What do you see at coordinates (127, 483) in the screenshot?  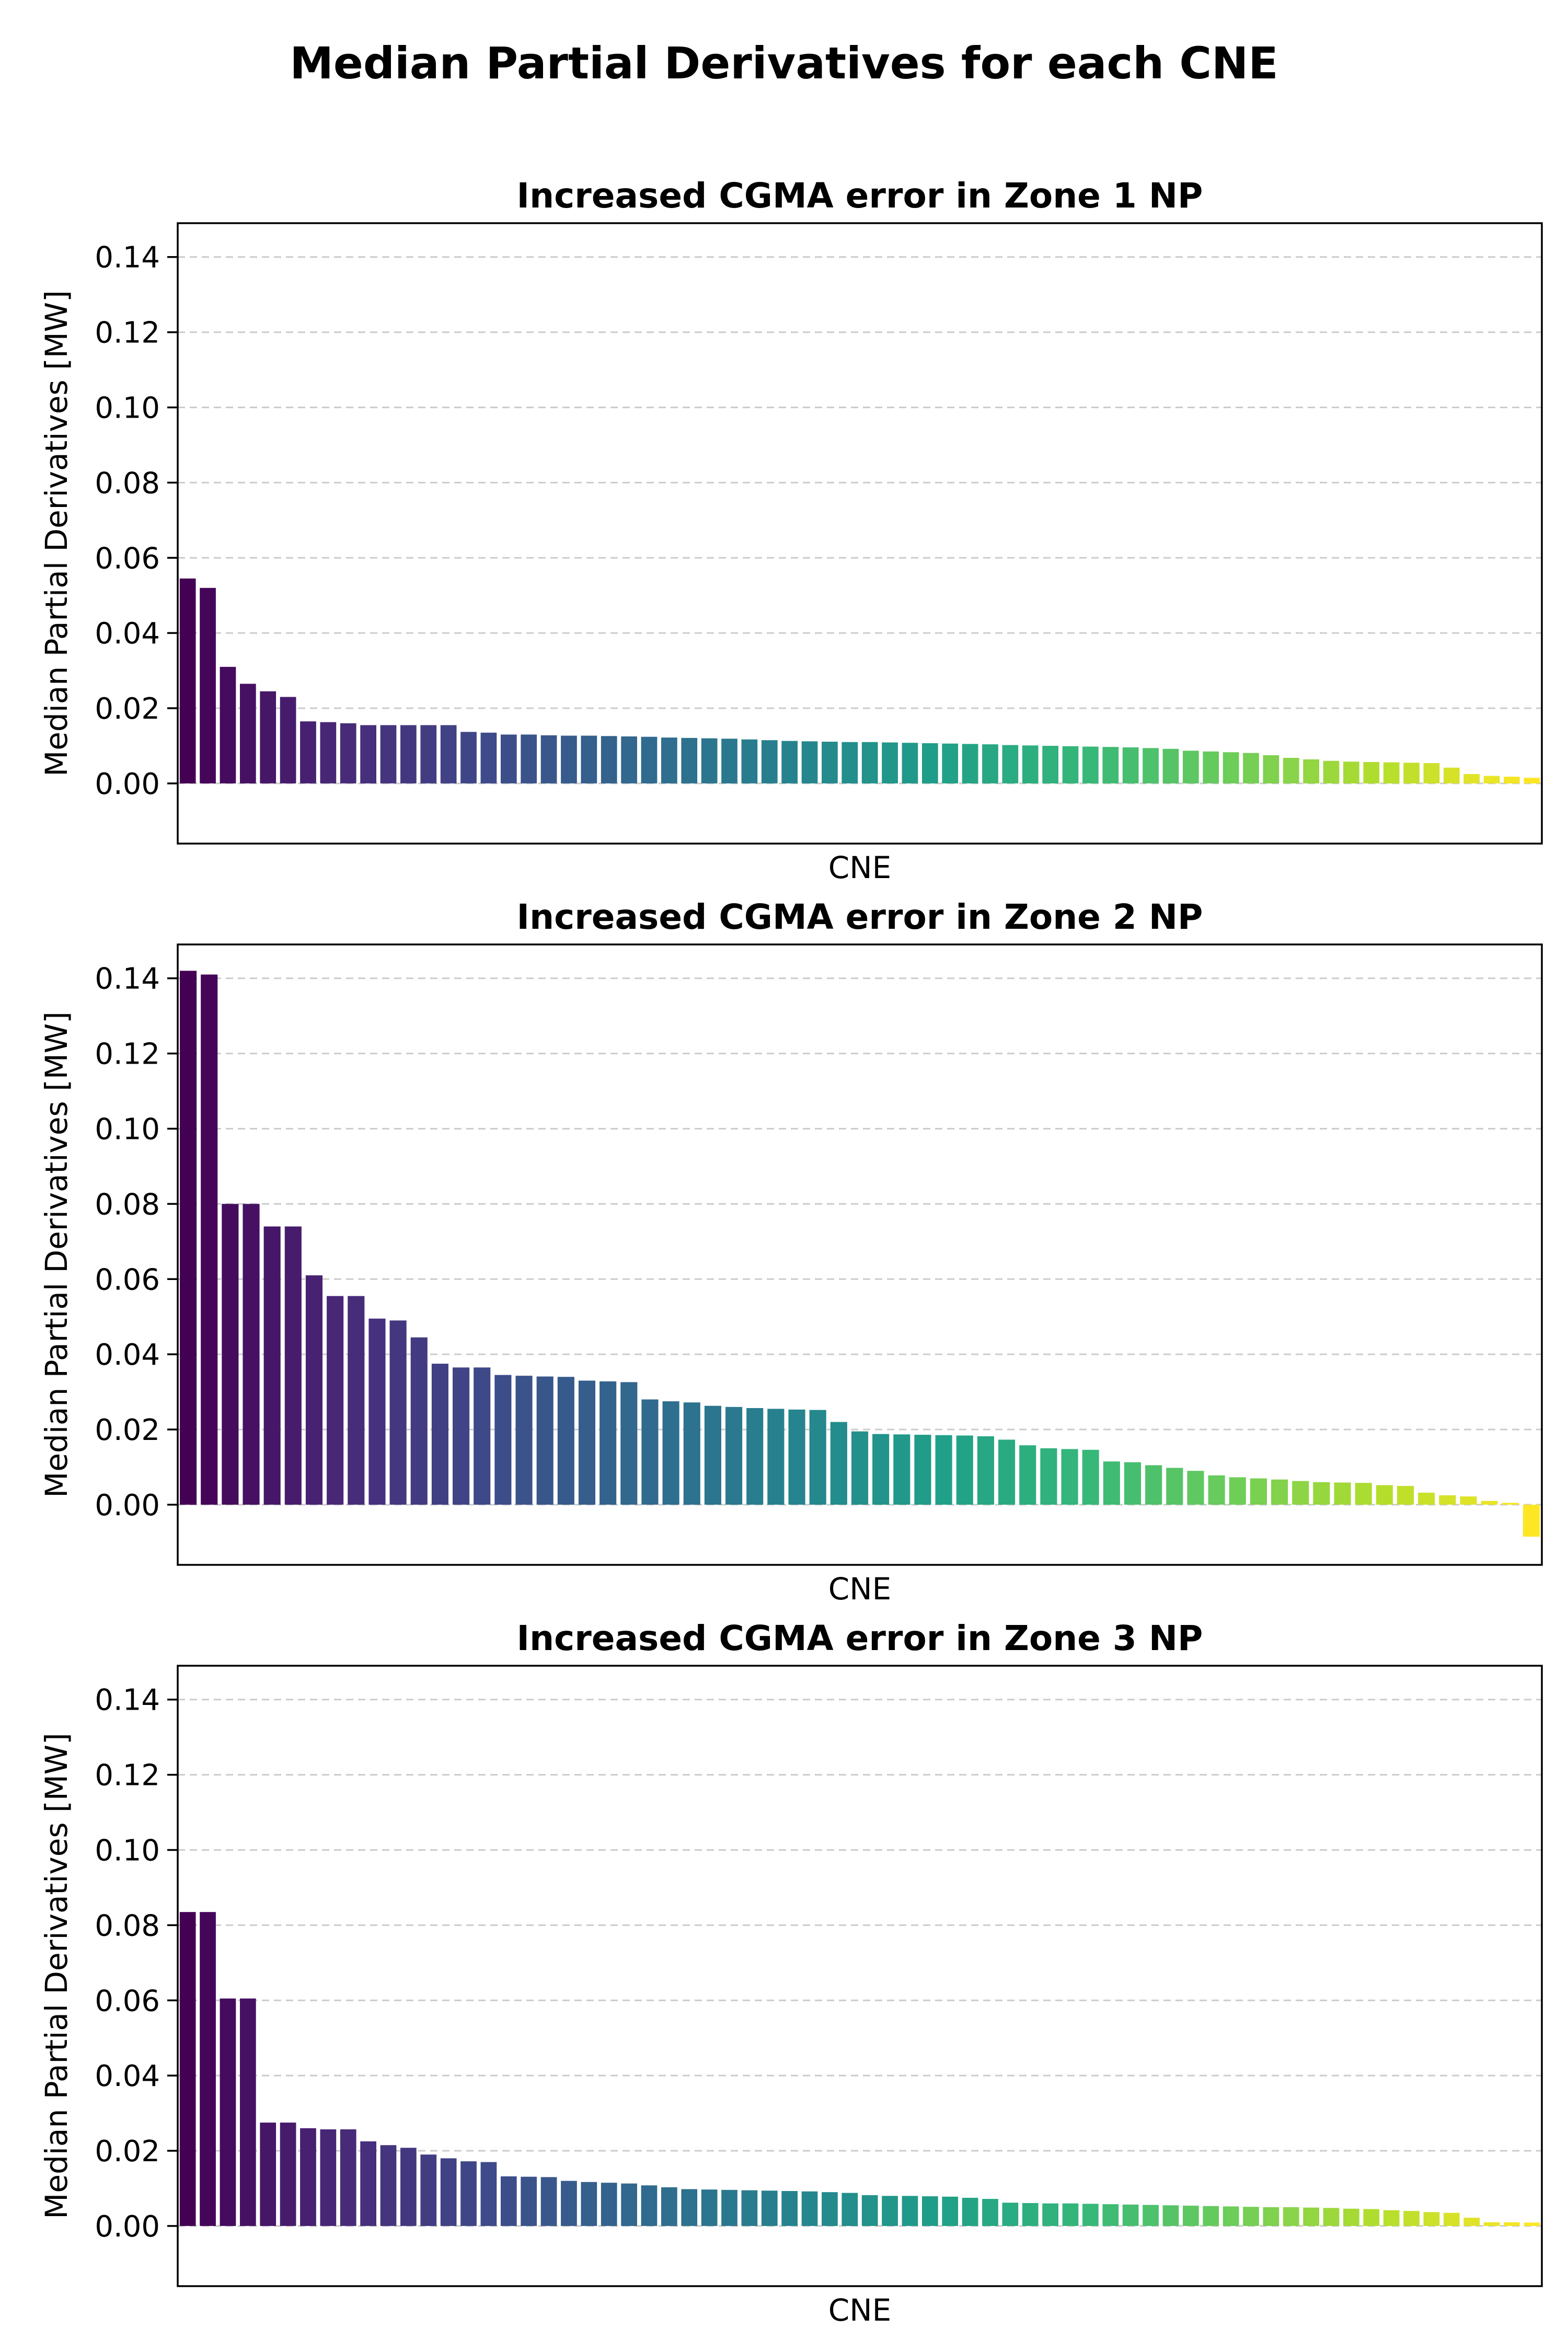 I see `y-tick-label: 0.08` at bounding box center [127, 483].